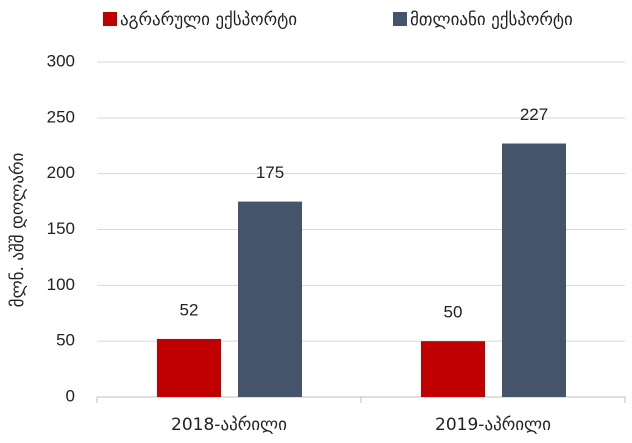 The height and width of the screenshot is (443, 632). What do you see at coordinates (534, 114) in the screenshot?
I see `data-label: 227` at bounding box center [534, 114].